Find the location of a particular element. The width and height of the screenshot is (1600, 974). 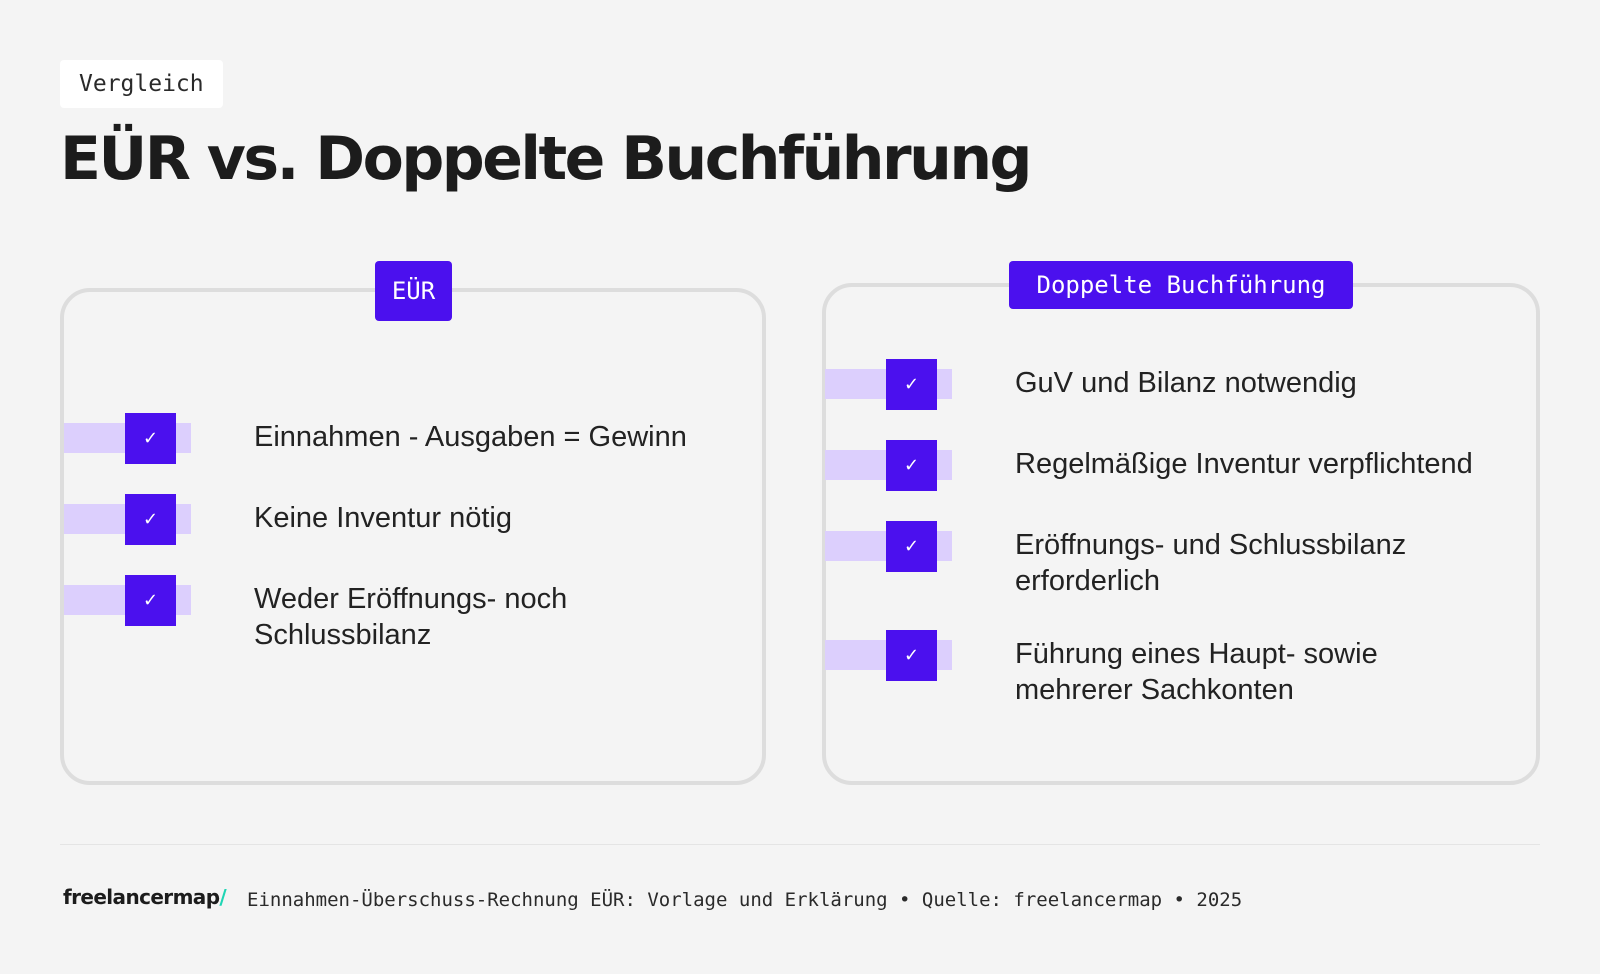

eur-item-3-line-1: Weder Eröffnungs- noch is located at coordinates (411, 599).